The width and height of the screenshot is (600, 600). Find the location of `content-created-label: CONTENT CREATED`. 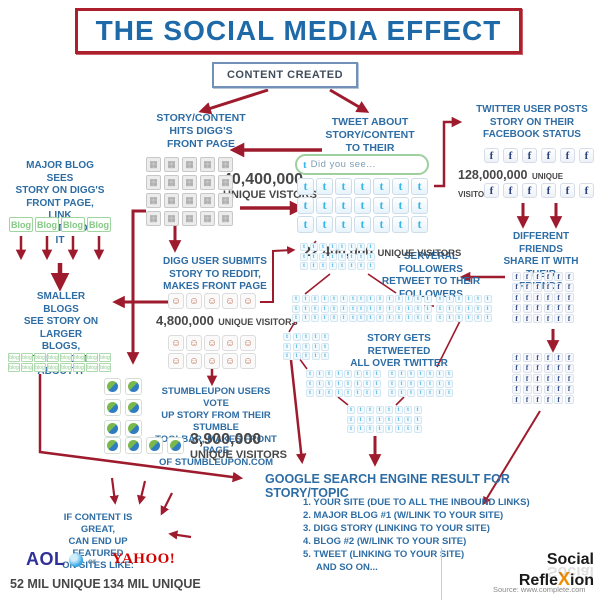

content-created-label: CONTENT CREATED is located at coordinates (285, 75).